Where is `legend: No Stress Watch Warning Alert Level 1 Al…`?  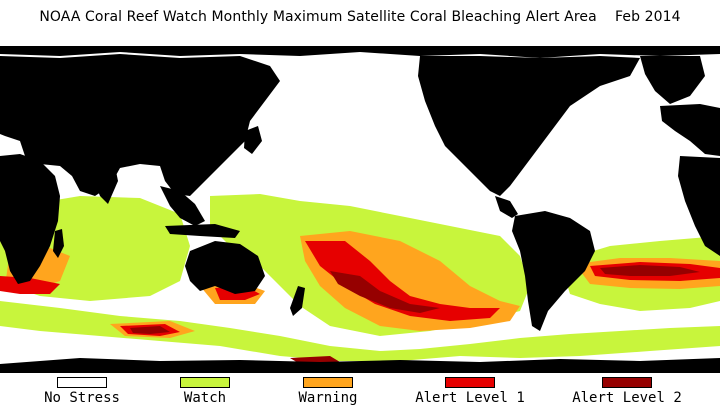 legend: No Stress Watch Warning Alert Level 1 Al… is located at coordinates (360, 393).